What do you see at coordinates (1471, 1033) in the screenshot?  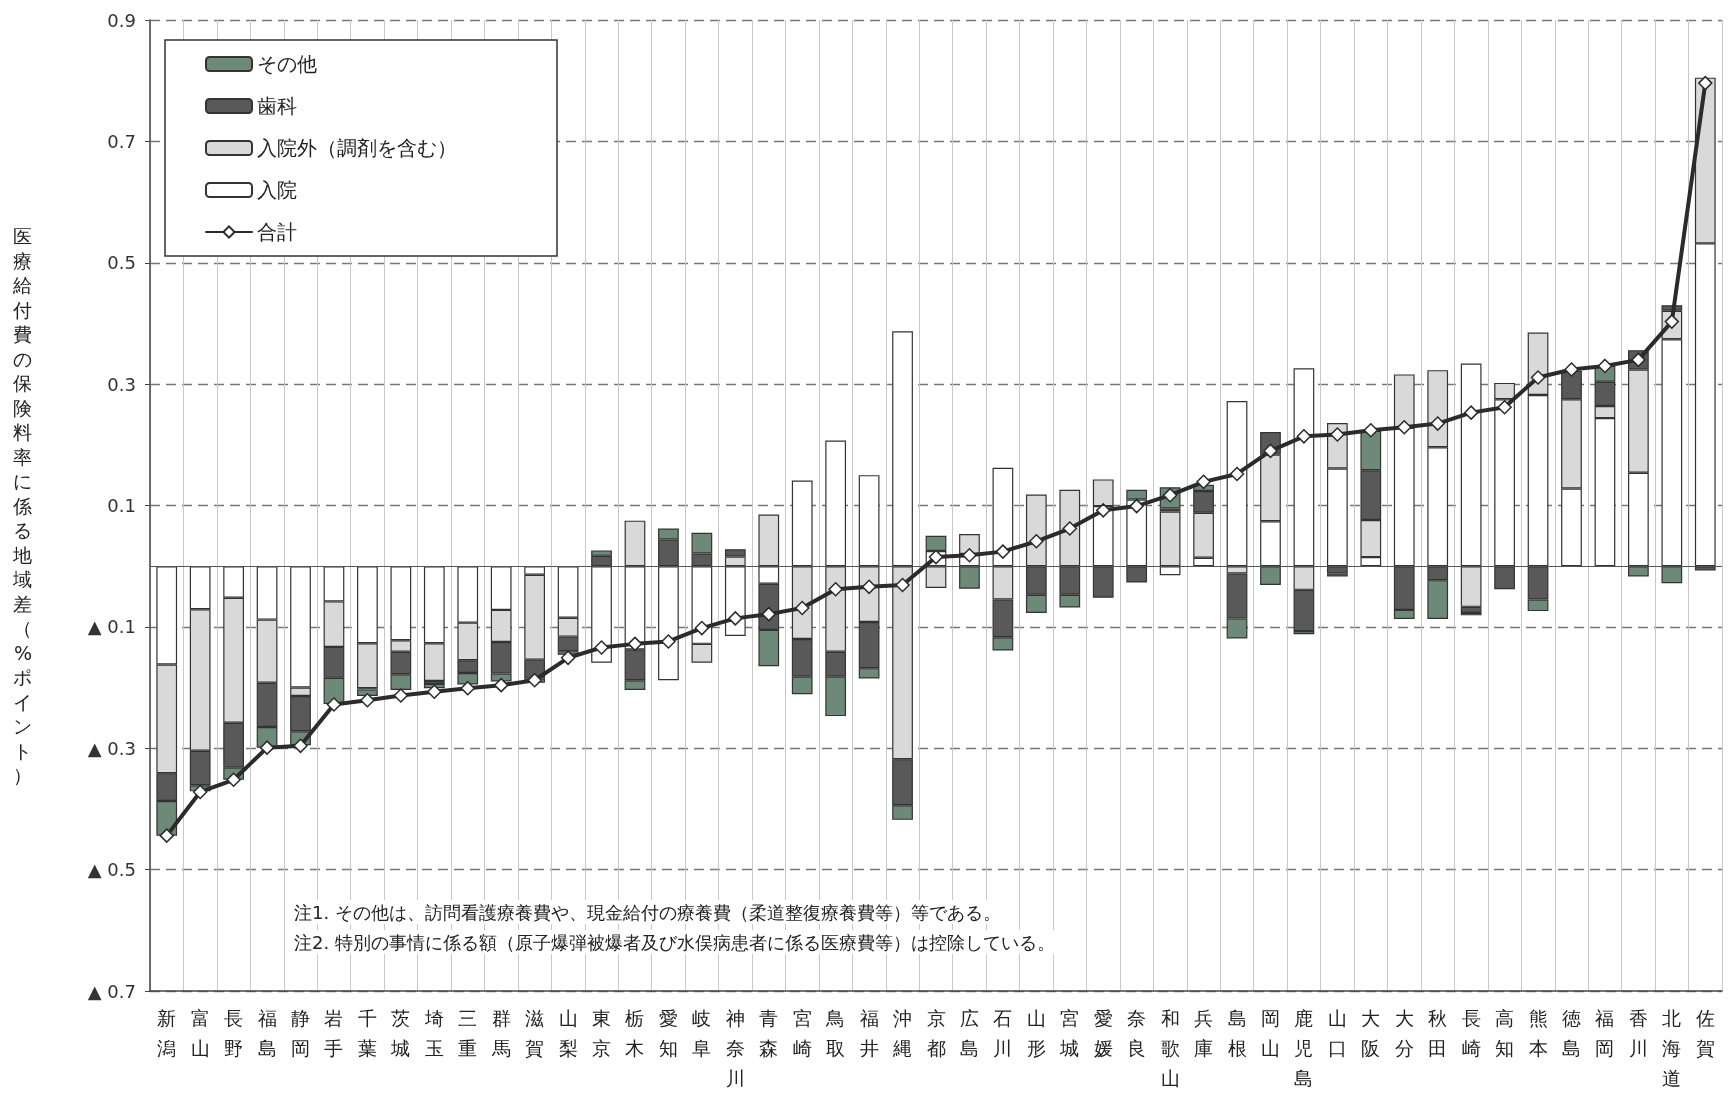 I see `x-tick-label: 長崎` at bounding box center [1471, 1033].